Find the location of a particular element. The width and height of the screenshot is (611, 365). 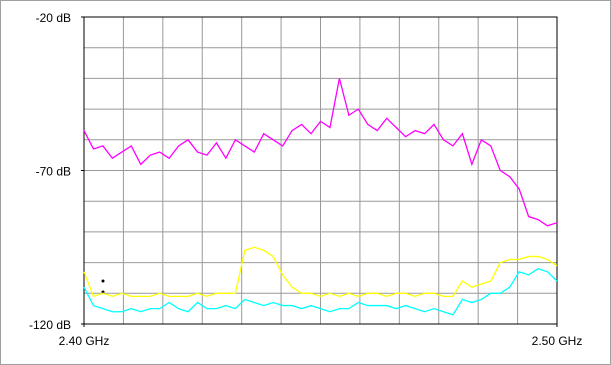

y-tick-label: -120 dB is located at coordinates (50, 325).